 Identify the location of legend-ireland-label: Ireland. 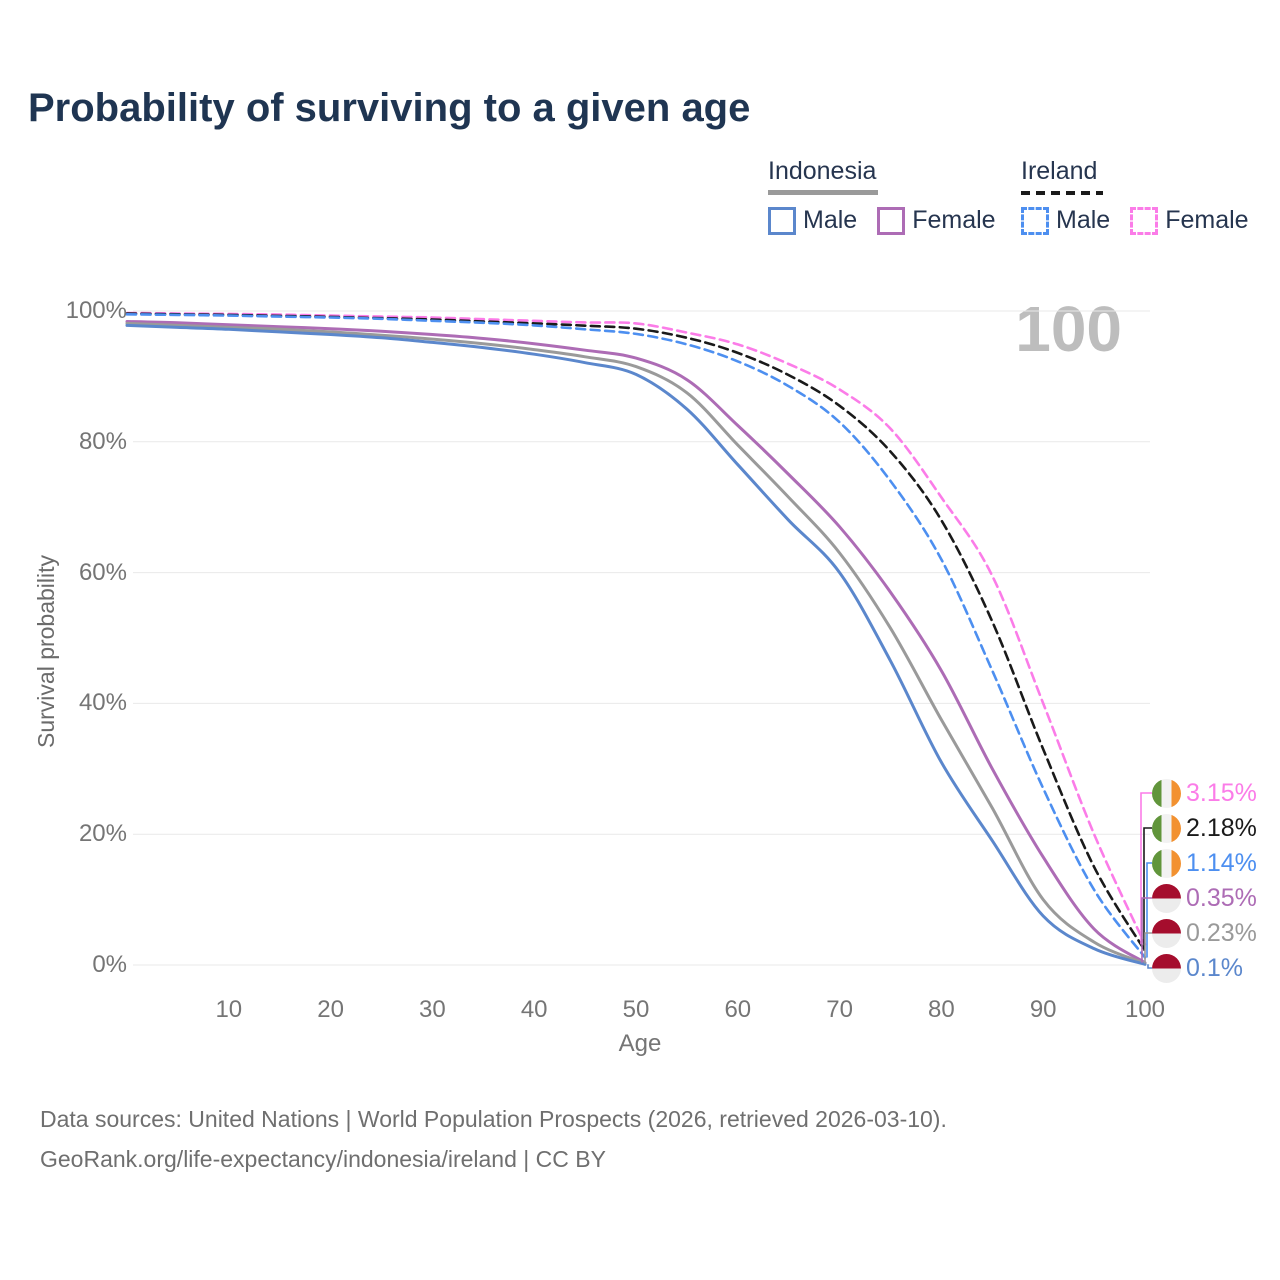
(1059, 171).